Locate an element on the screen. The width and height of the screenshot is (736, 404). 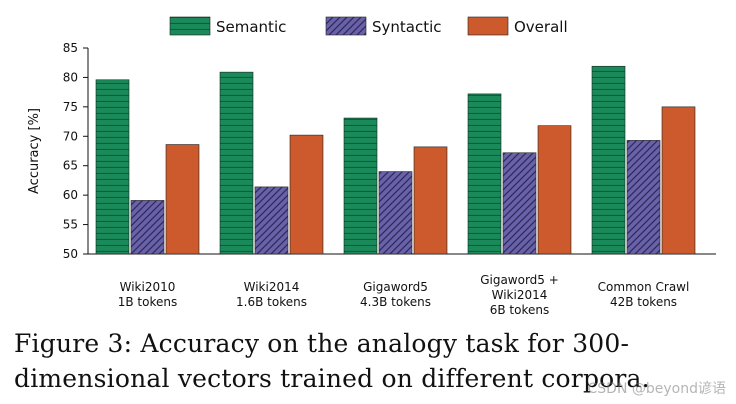
y-axis-title: Accuracy [%] is located at coordinates (34, 151).